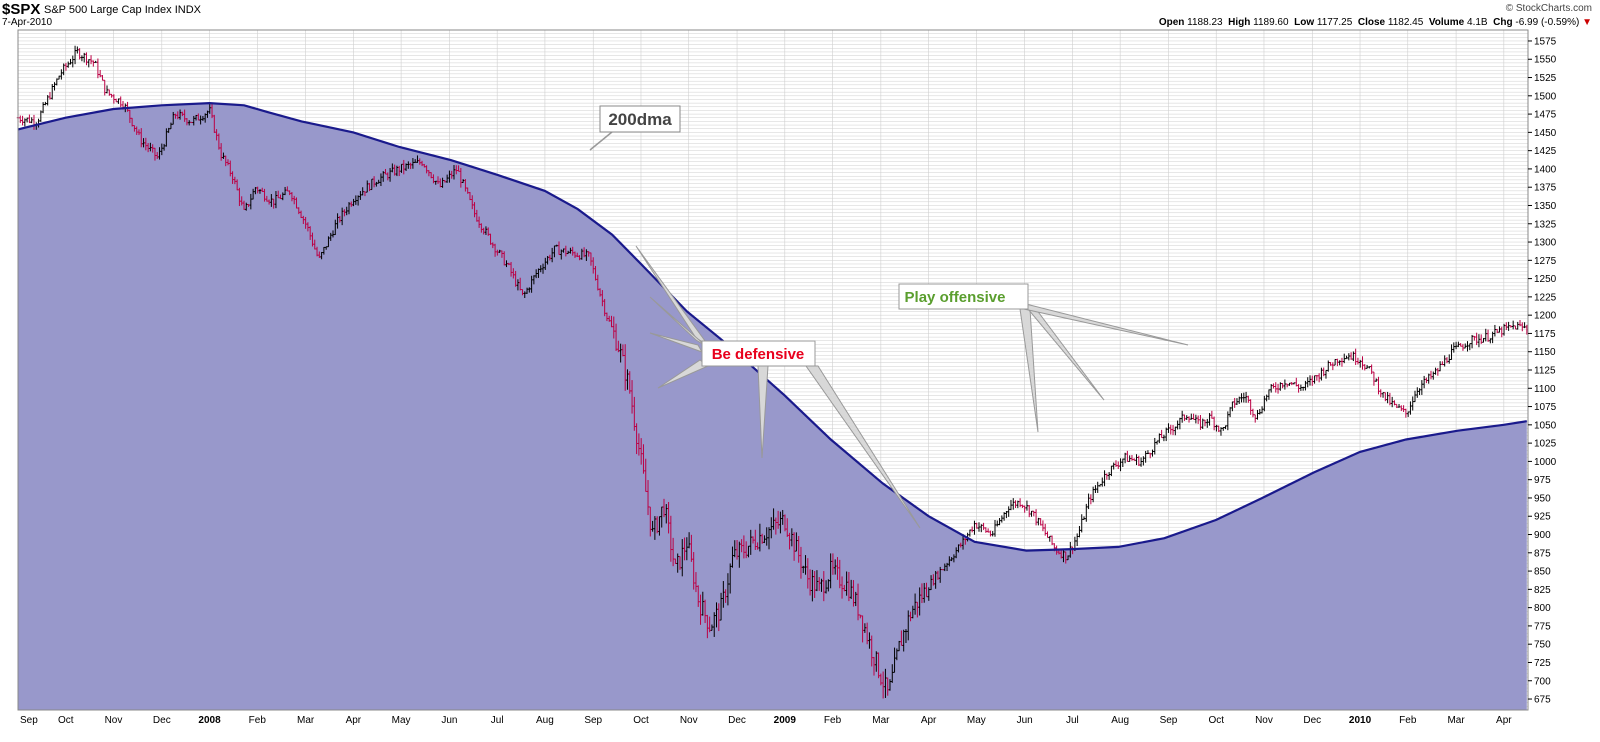 The height and width of the screenshot is (742, 1600). What do you see at coordinates (1545, 462) in the screenshot?
I see `y-tick-label: 1000` at bounding box center [1545, 462].